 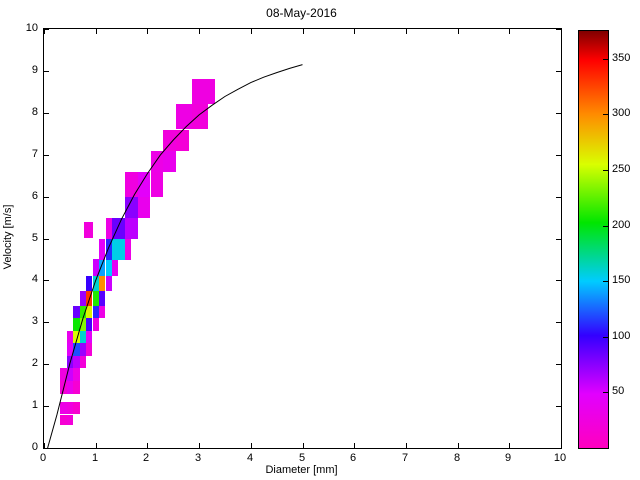 What do you see at coordinates (8, 237) in the screenshot?
I see `y-axis-label: Velocity [m/s]` at bounding box center [8, 237].